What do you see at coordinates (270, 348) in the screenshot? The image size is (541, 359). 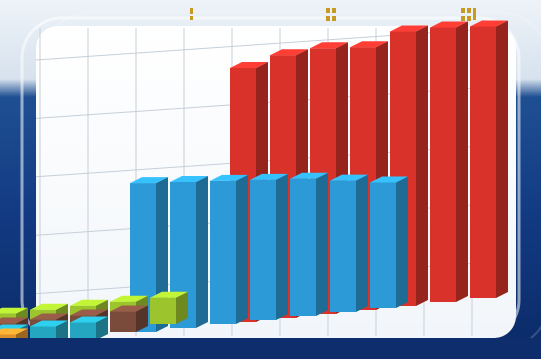 I see `bottom-band` at bounding box center [270, 348].